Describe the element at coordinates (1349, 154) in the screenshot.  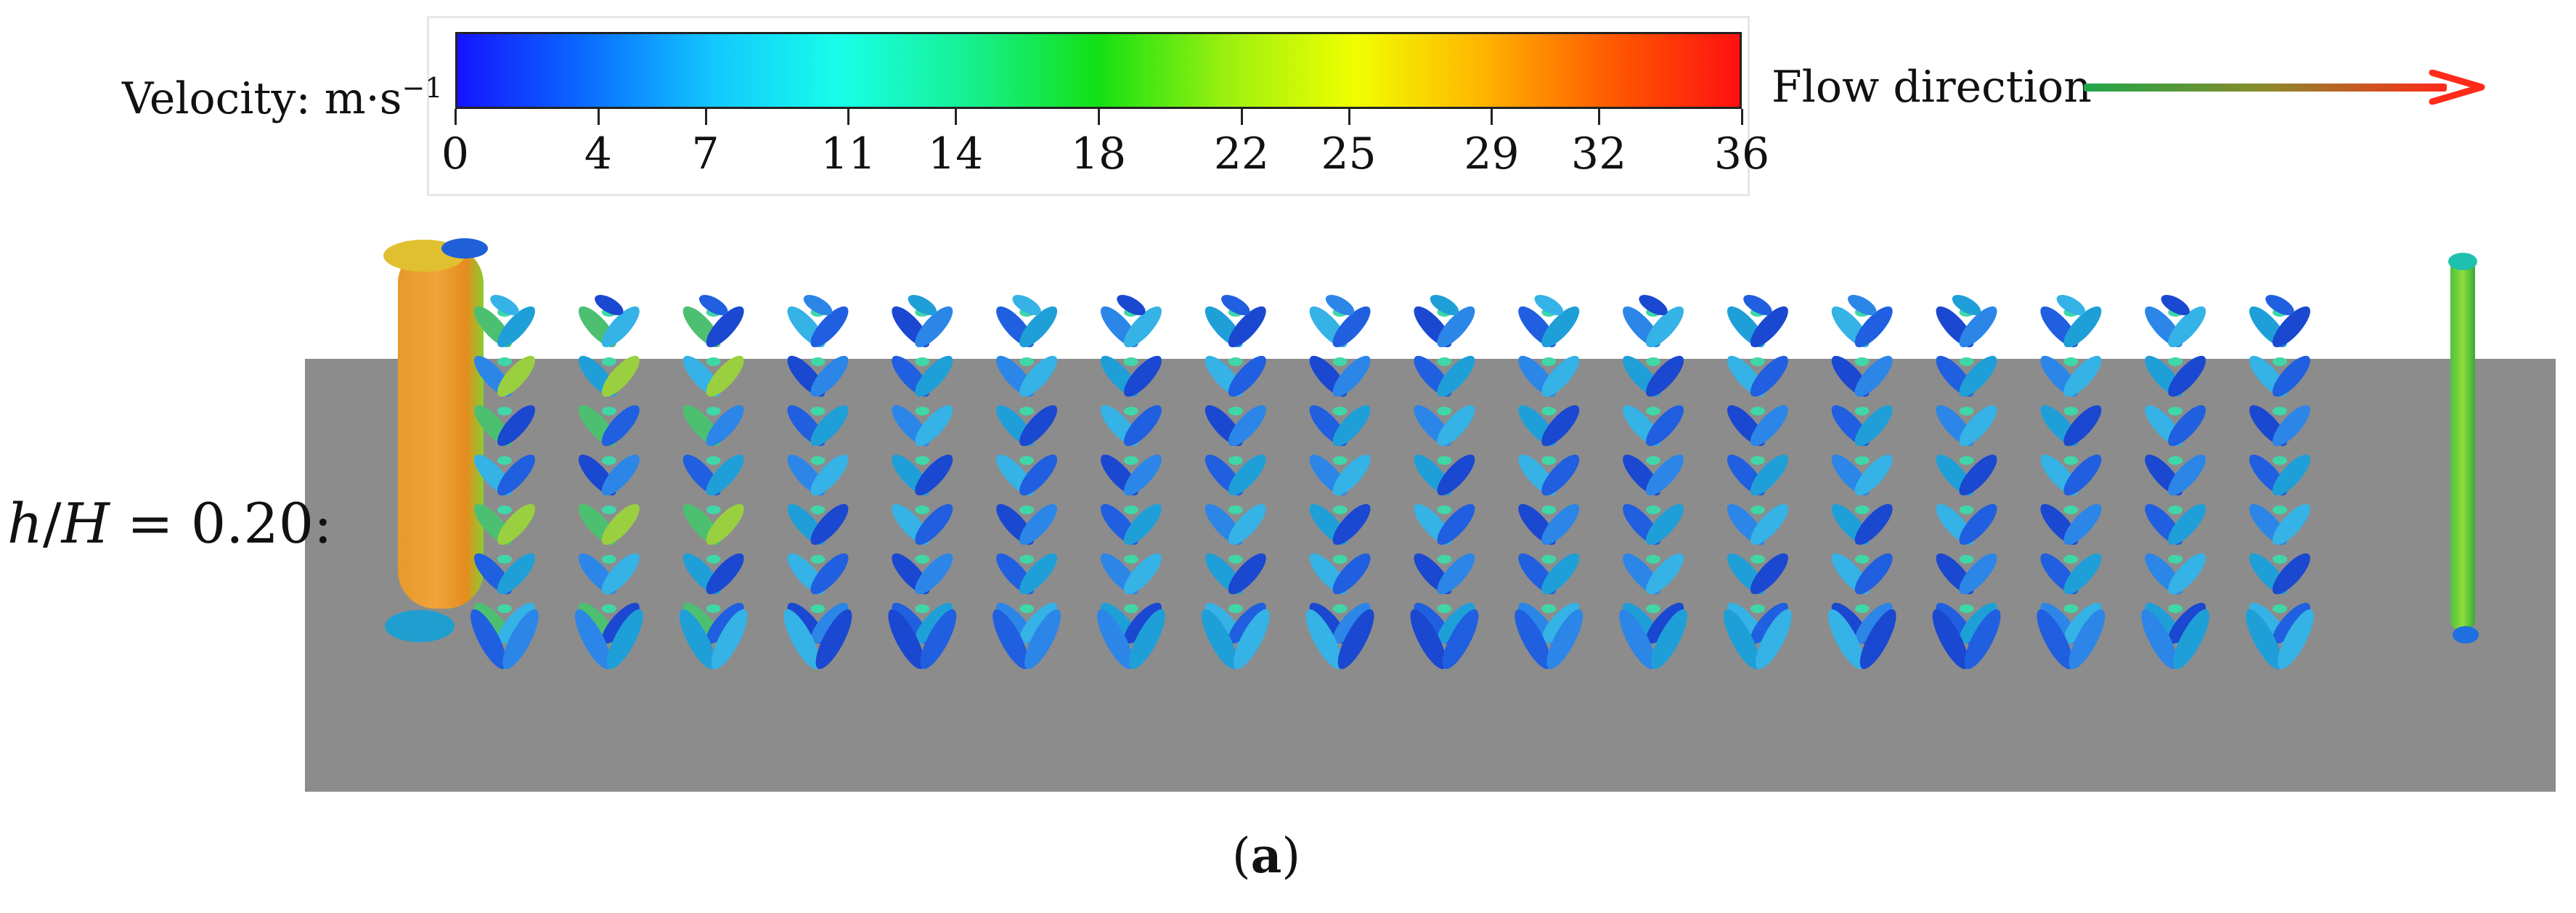
I see `colorbar-tick-label: 25` at that location.